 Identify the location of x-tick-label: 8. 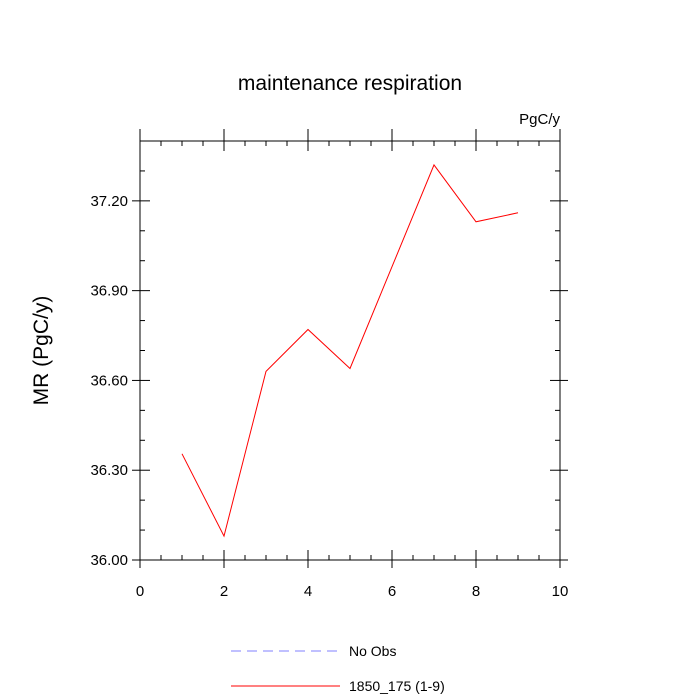
(476, 591).